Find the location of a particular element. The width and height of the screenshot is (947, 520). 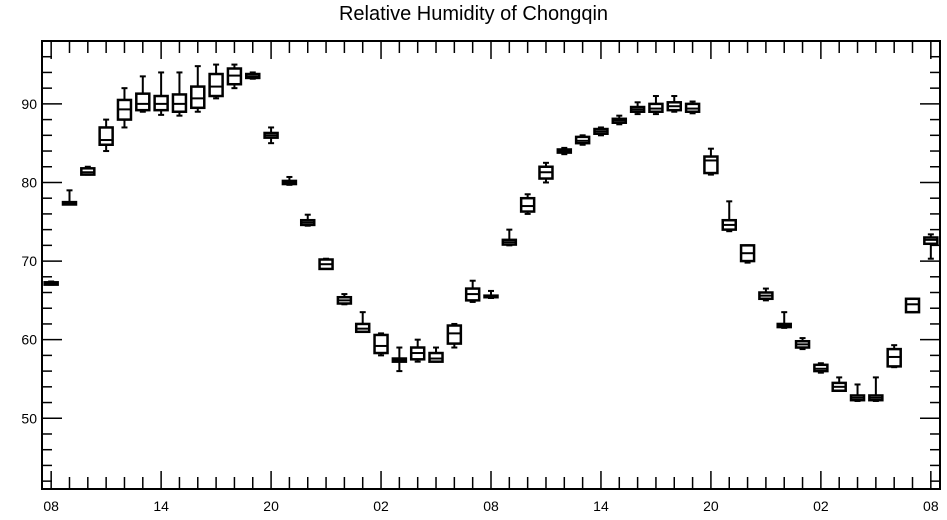

y-tick-label: 50 is located at coordinates (29, 418).